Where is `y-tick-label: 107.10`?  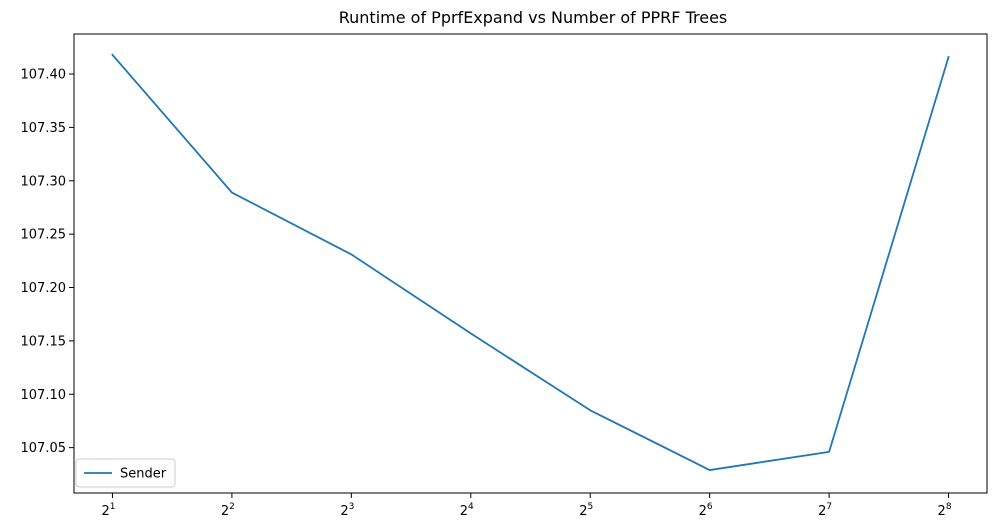 y-tick-label: 107.10 is located at coordinates (44, 395).